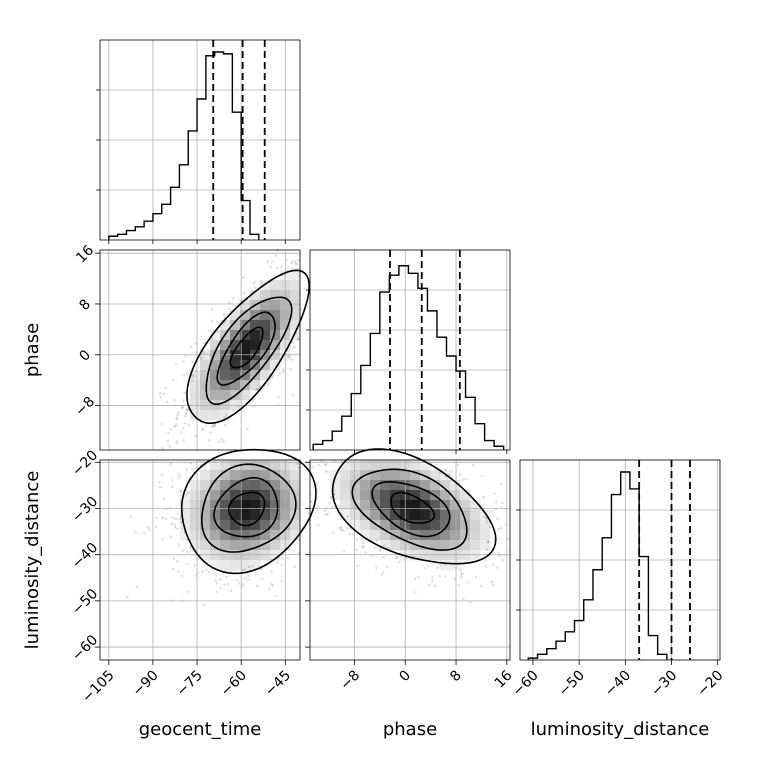 This screenshot has height=760, width=760. I want to click on panel-phase-vs-geocent_time, so click(200, 350).